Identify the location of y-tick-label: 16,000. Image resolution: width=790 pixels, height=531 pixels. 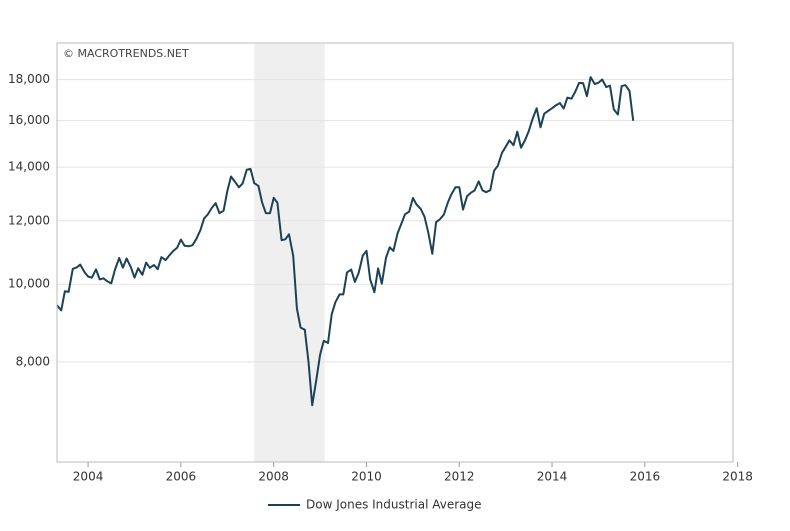
(29, 120).